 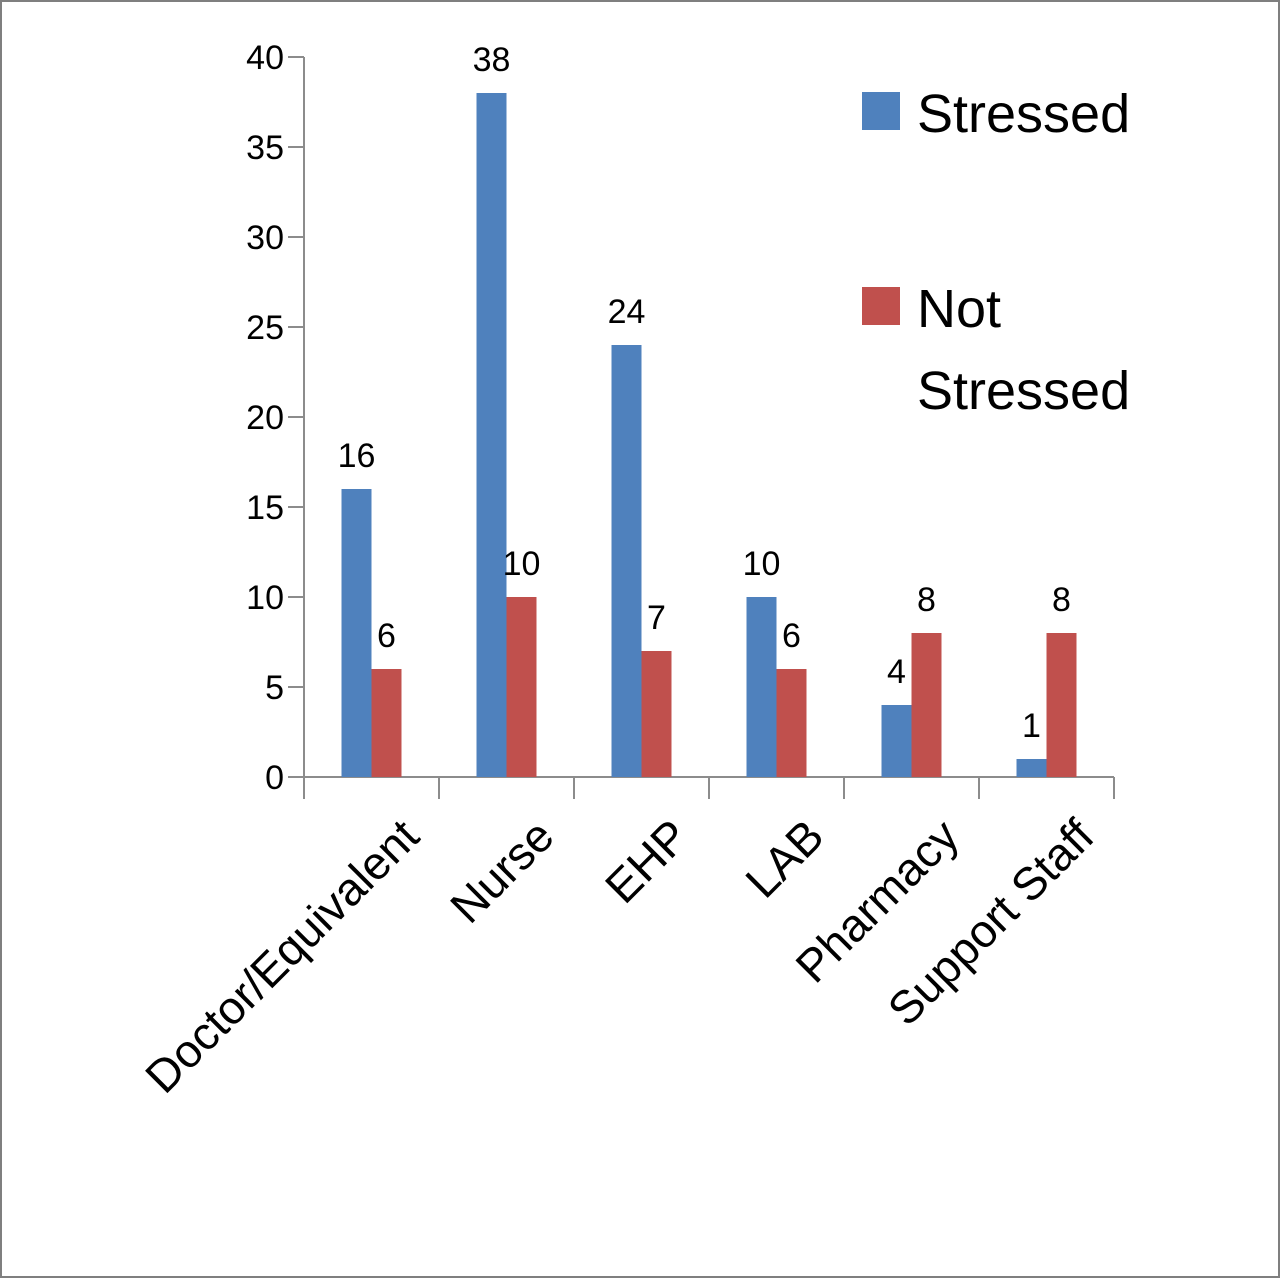 I want to click on data-label-stressed: 10, so click(x=762, y=564).